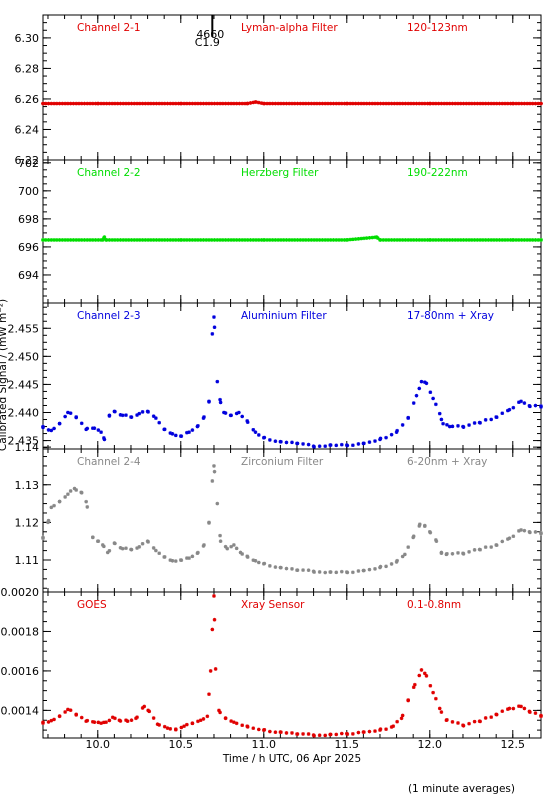 This screenshot has width=550, height=800. Describe the element at coordinates (28, 191) in the screenshot. I see `y-tick-label: 700` at that location.